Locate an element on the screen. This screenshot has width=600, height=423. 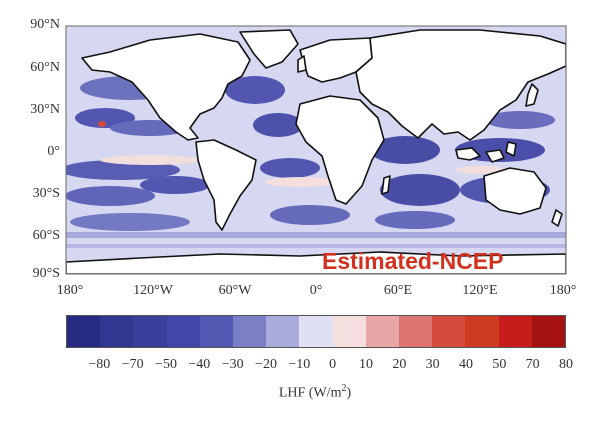
colorbar-tick-label: −80 is located at coordinates (99, 364).